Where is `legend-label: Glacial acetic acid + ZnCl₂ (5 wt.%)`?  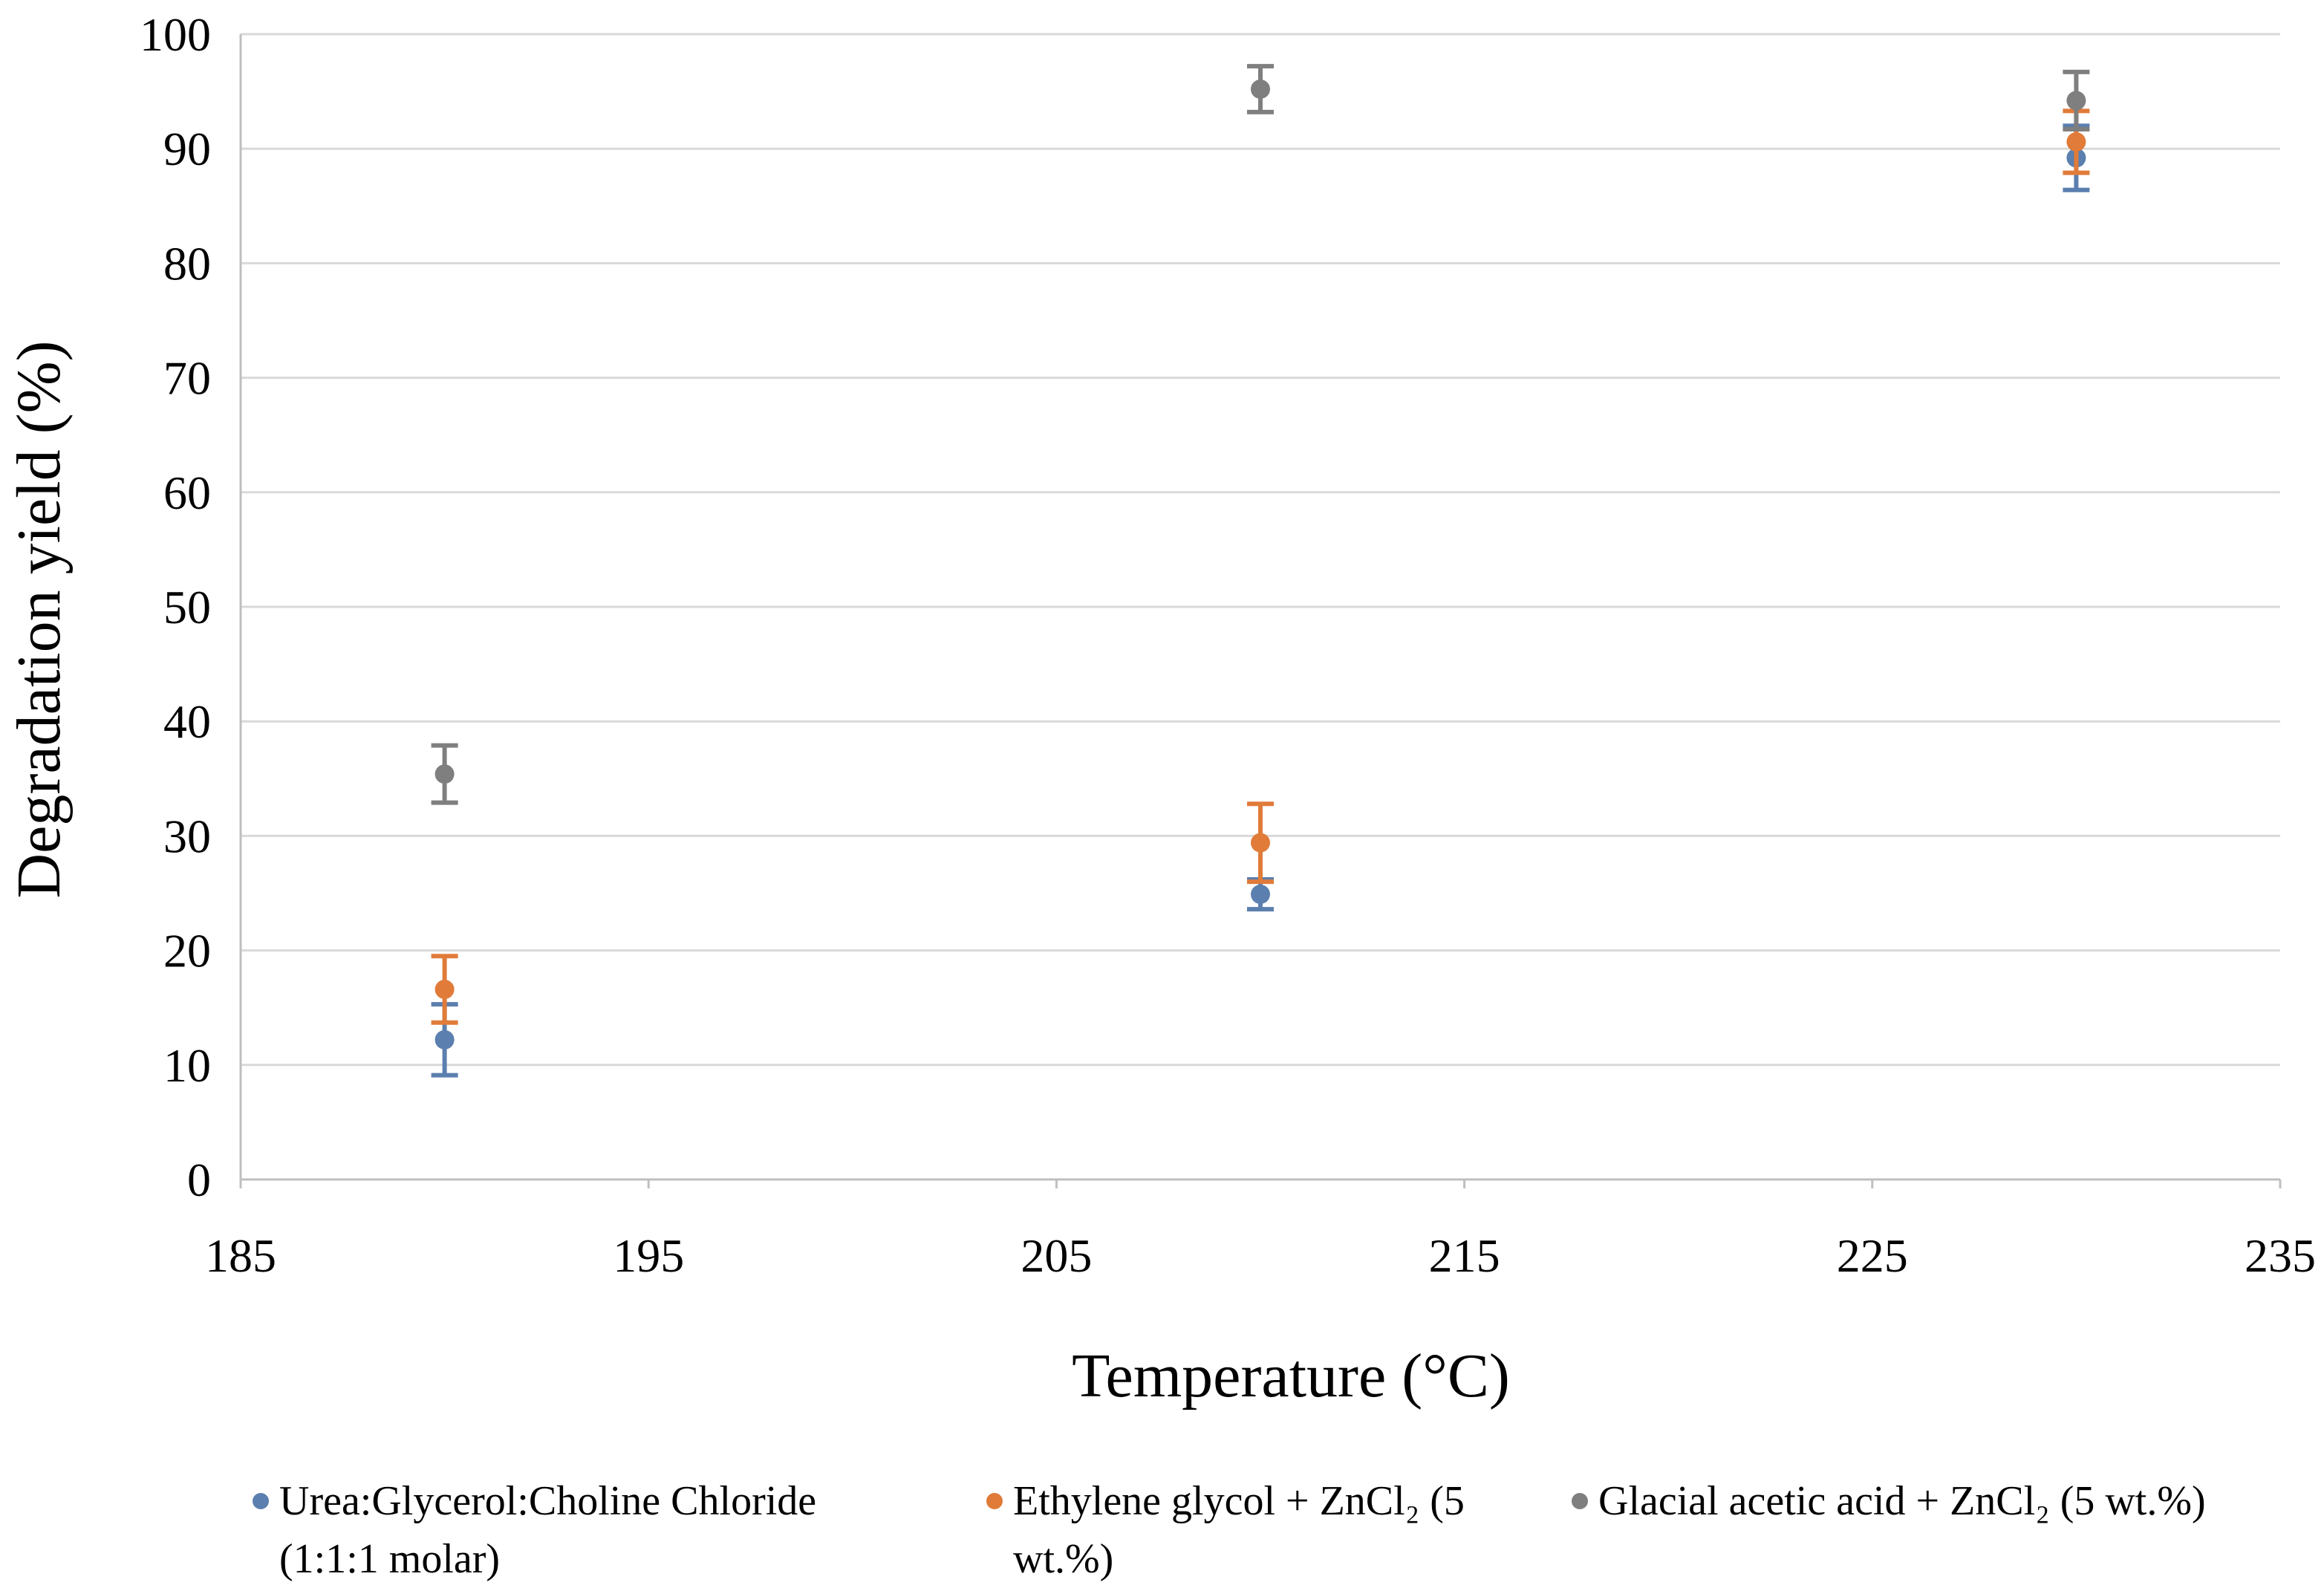 legend-label: Glacial acetic acid + ZnCl₂ (5 wt.%) is located at coordinates (1902, 1501).